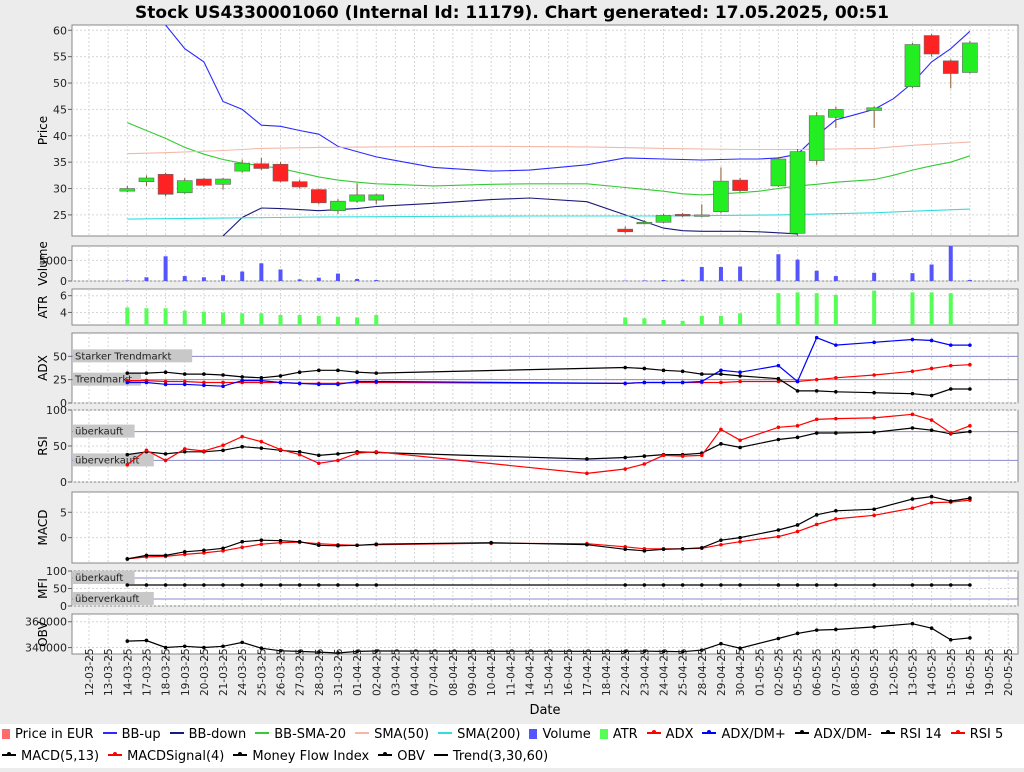 This screenshot has width=1024, height=772. What do you see at coordinates (533, 734) in the screenshot?
I see `legend-swatch` at bounding box center [533, 734].